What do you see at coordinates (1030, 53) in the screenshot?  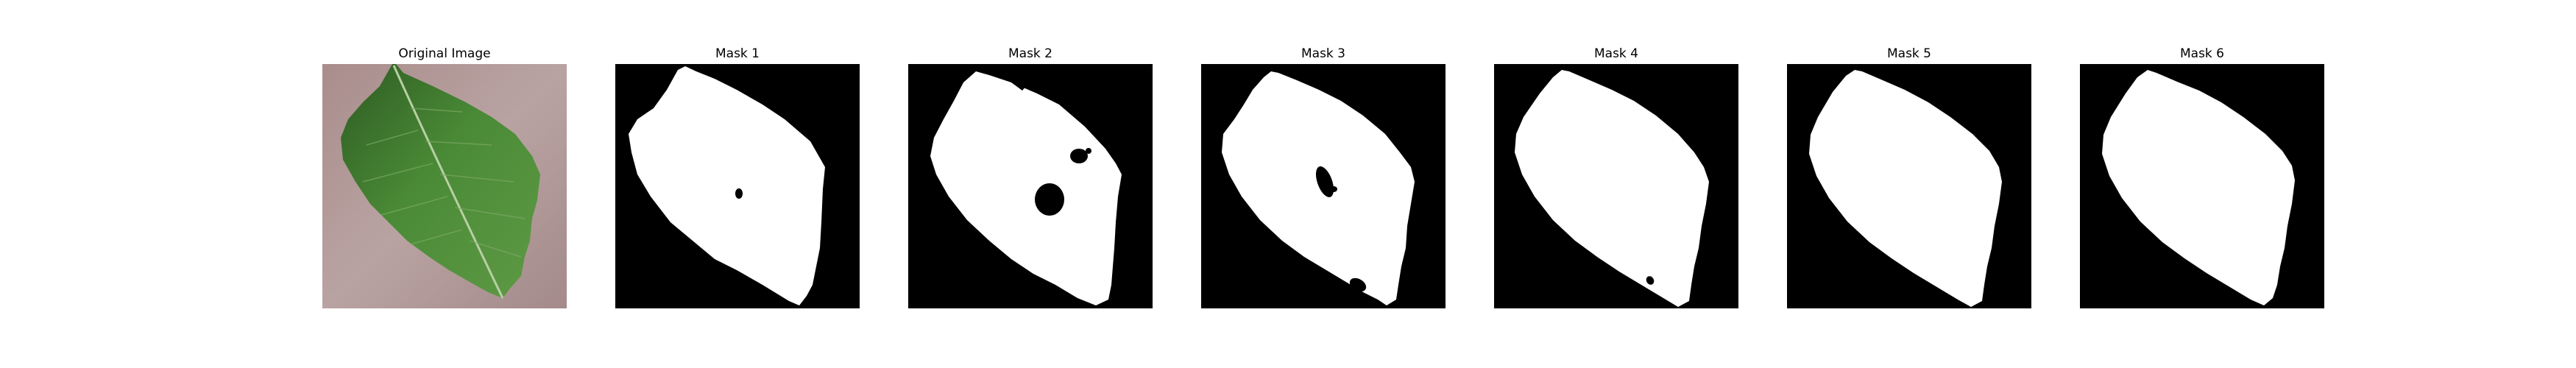 I see `panel-title: Mask 2` at bounding box center [1030, 53].